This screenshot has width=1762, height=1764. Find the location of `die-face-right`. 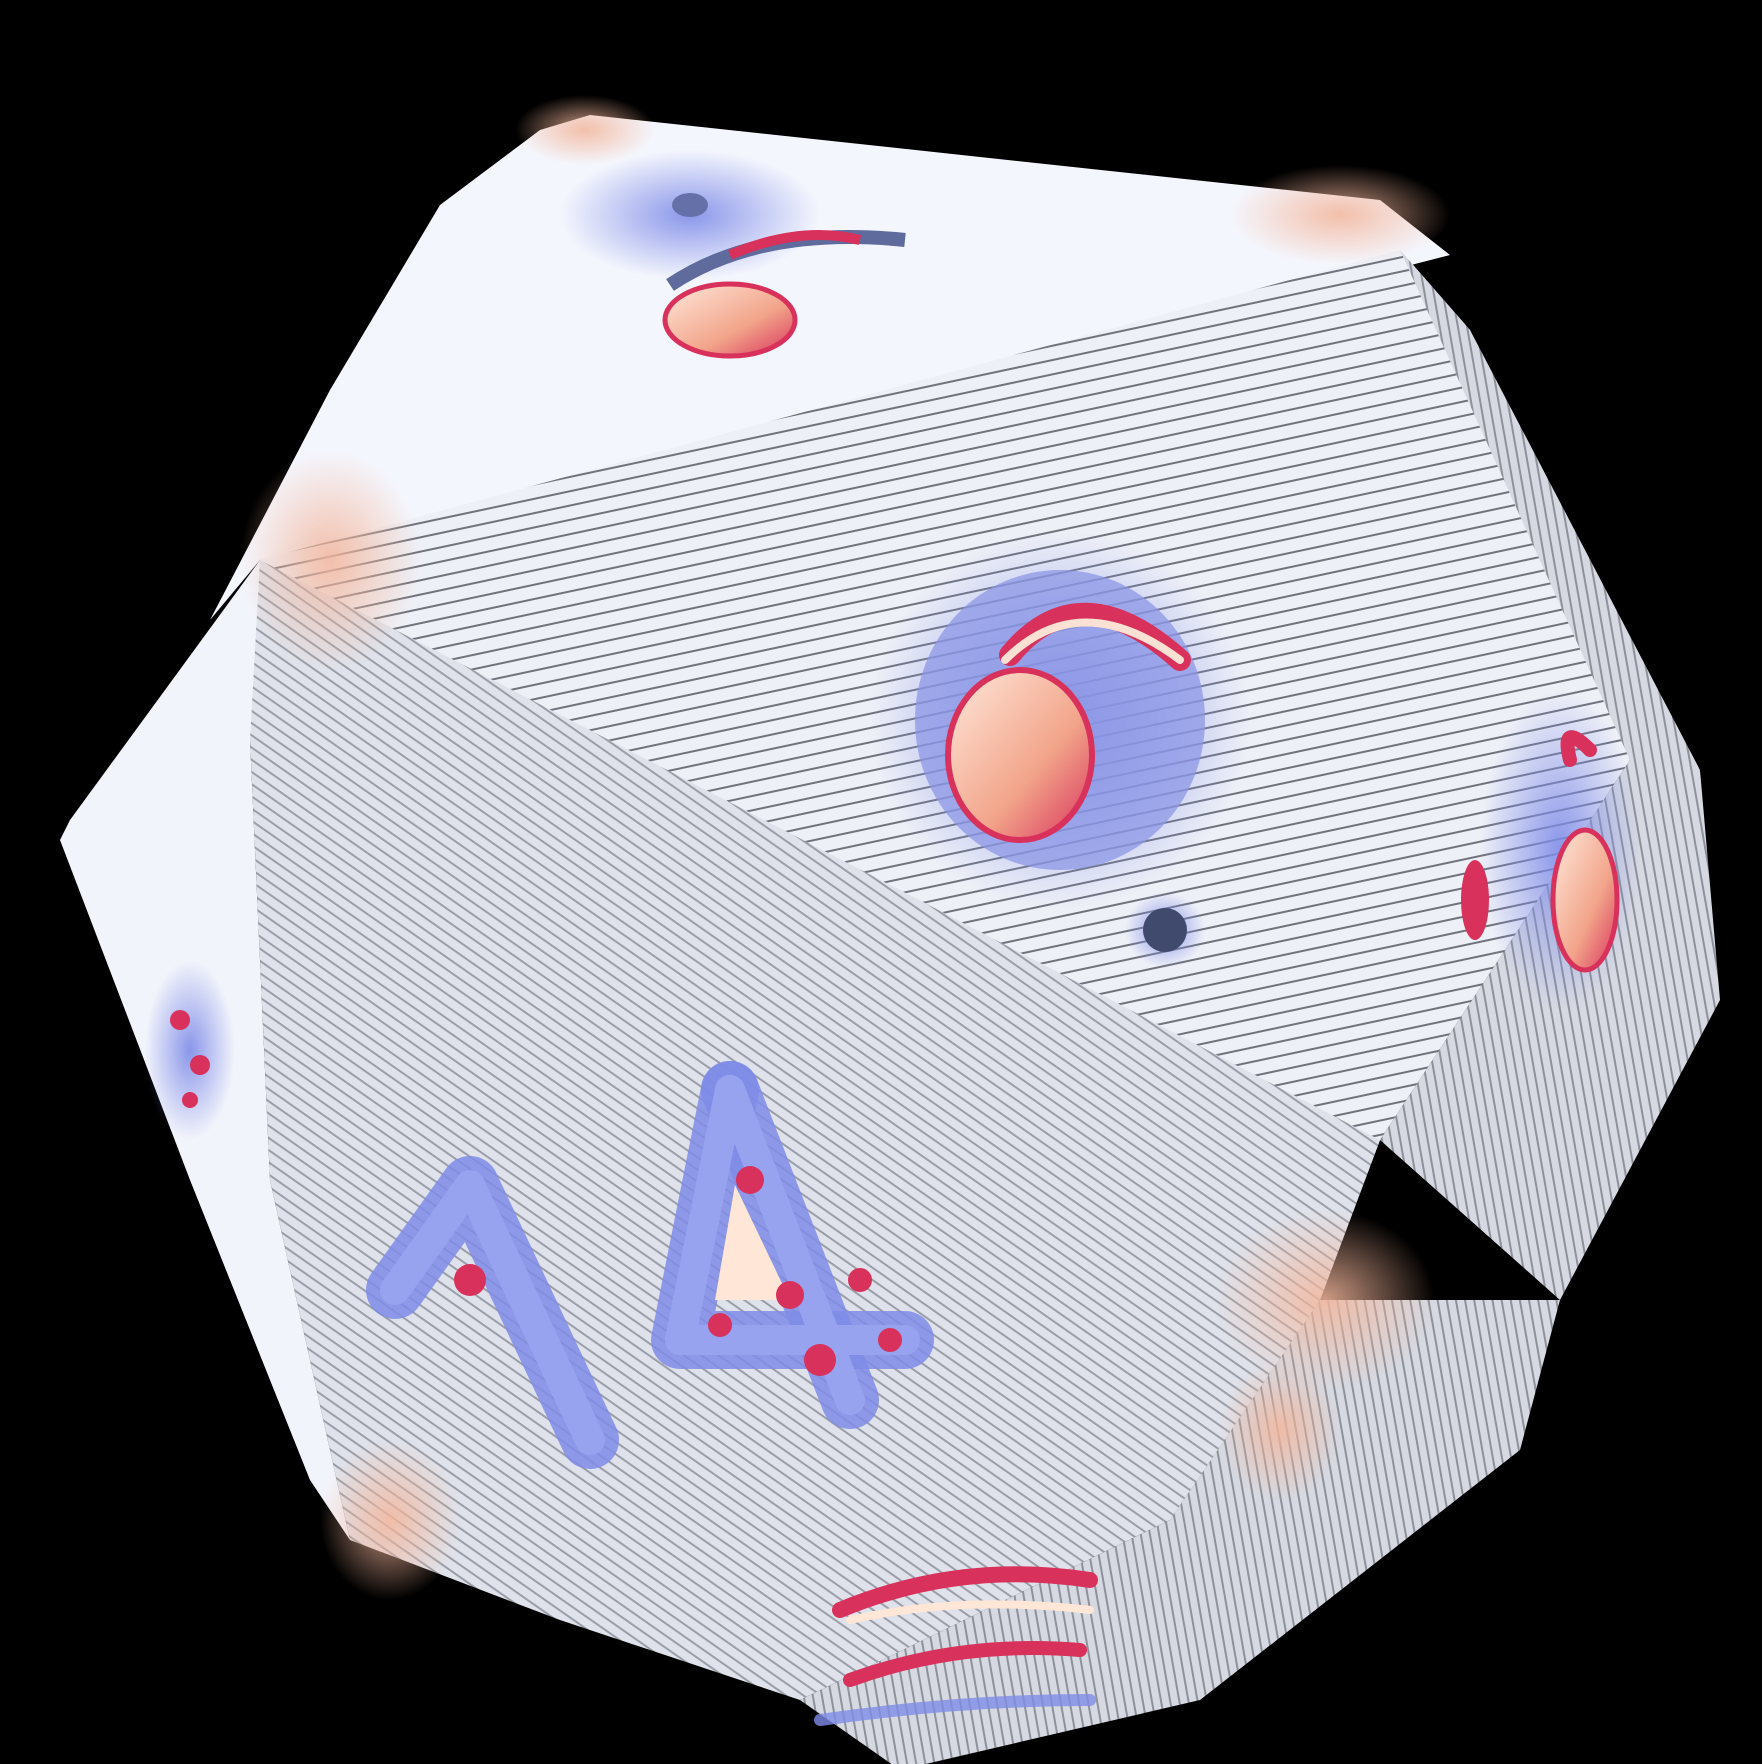

die-face-right is located at coordinates (1550, 775).